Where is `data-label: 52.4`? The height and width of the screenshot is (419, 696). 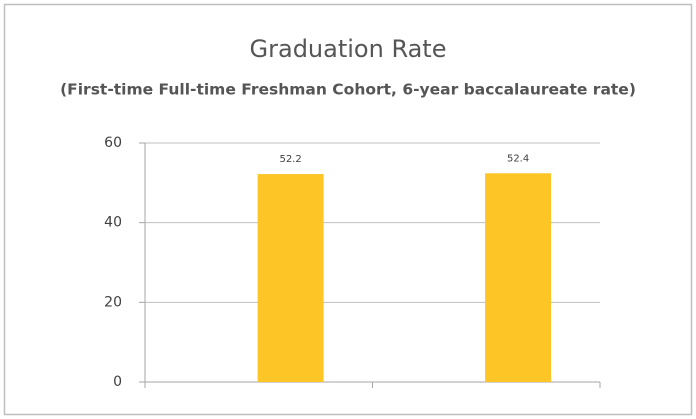
data-label: 52.4 is located at coordinates (518, 158).